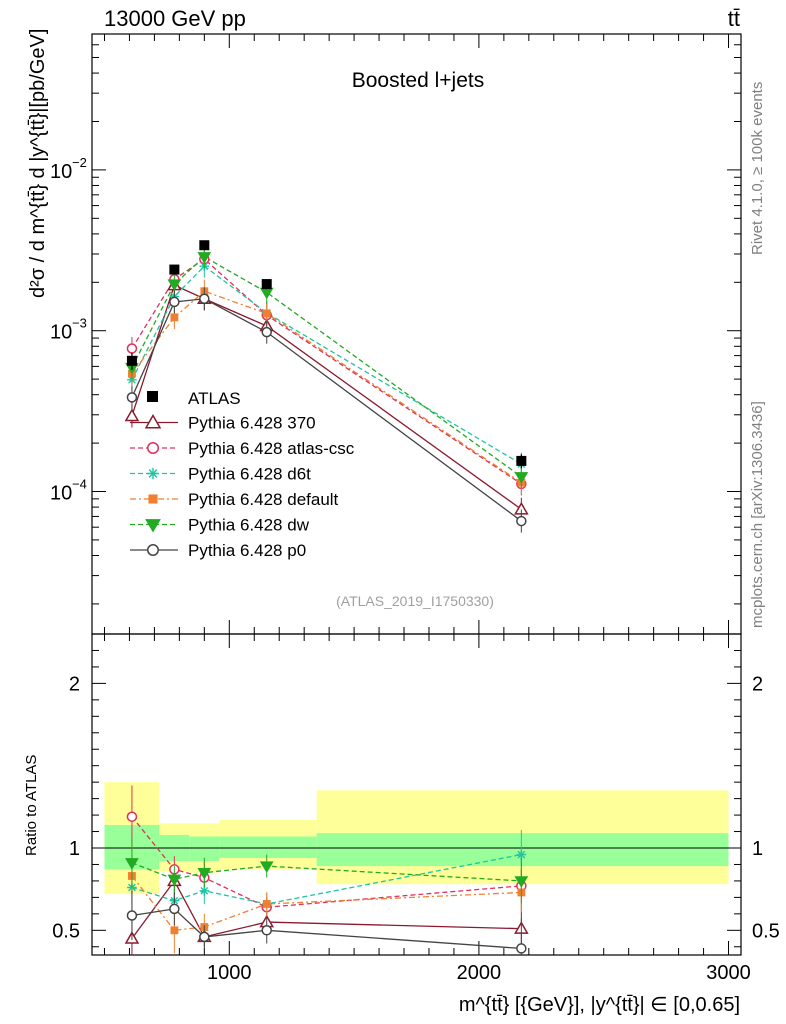 Image resolution: width=786 pixels, height=1024 pixels. What do you see at coordinates (271, 448) in the screenshot?
I see `legend-label: Pythia 6.428 atlas-csc` at bounding box center [271, 448].